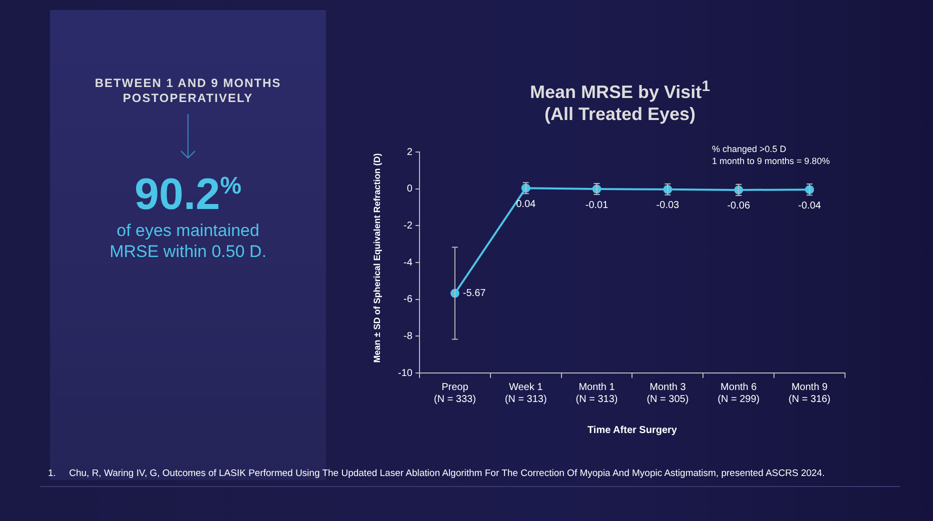  I want to click on data-label: -5.67, so click(474, 294).